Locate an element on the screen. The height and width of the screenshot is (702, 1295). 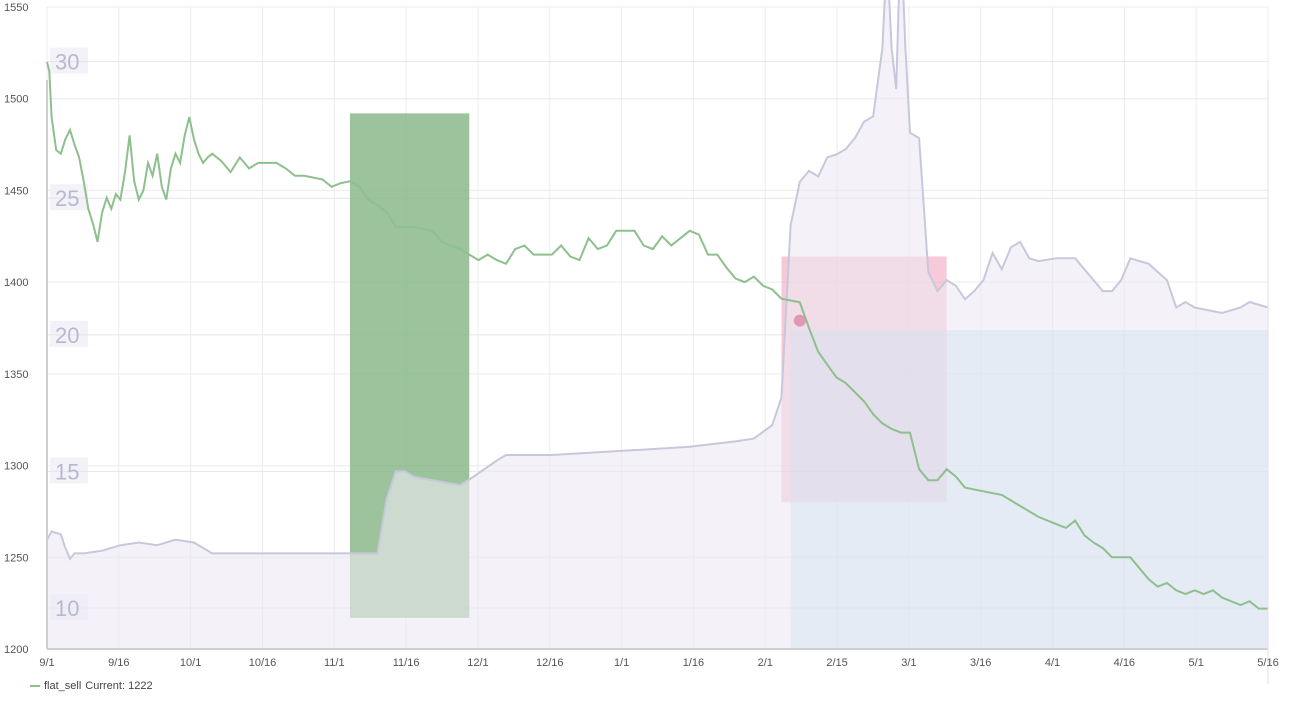
x-tick-label: 2/1 is located at coordinates (765, 663).